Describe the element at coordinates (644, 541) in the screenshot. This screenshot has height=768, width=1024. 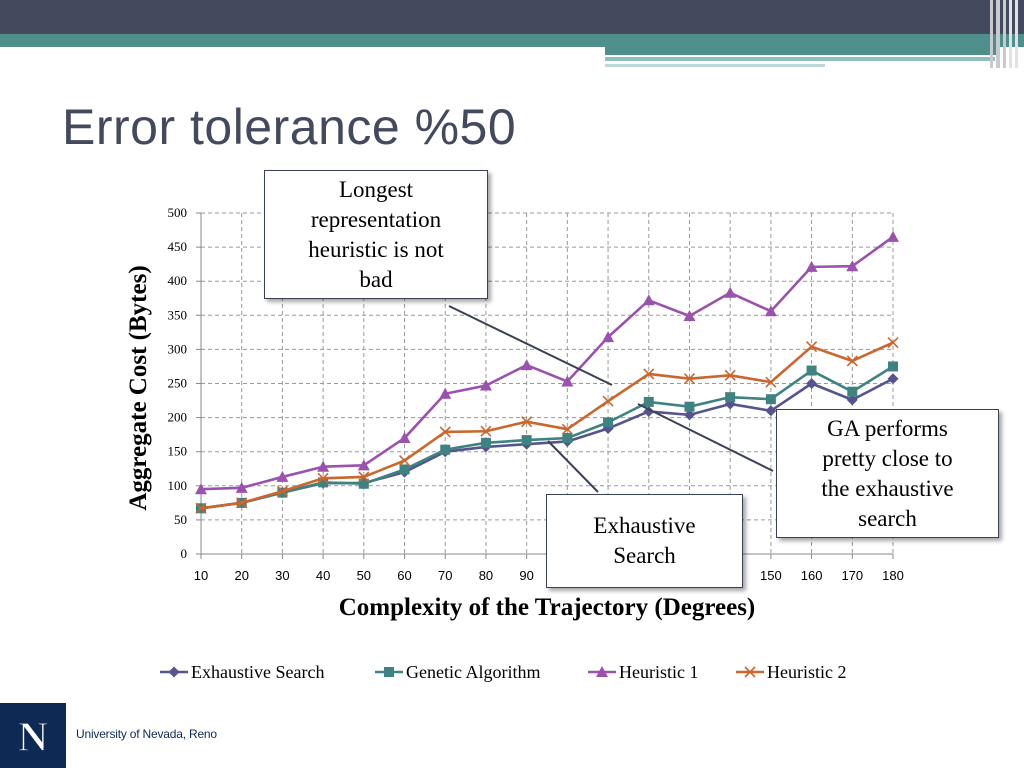
I see `callout-exhaustive-search: Exhaustive Search` at that location.